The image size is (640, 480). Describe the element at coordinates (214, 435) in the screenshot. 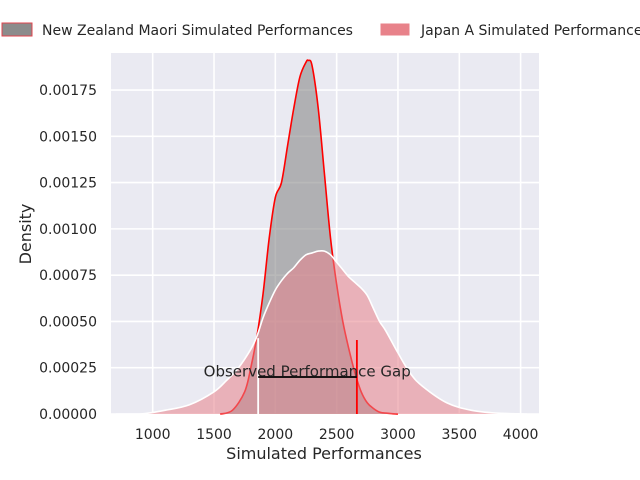

I see `x-tick-label: 1500` at that location.